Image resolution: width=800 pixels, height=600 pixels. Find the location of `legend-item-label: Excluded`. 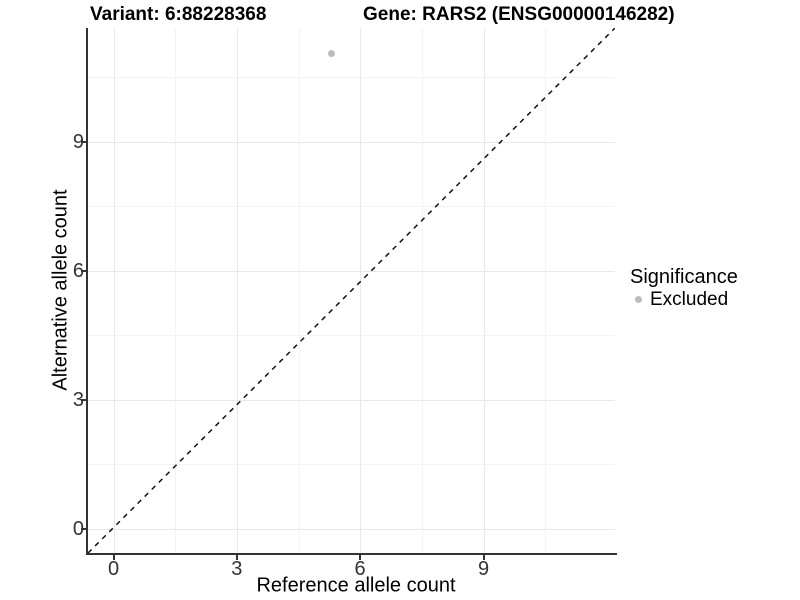

legend-item-label: Excluded is located at coordinates (689, 299).